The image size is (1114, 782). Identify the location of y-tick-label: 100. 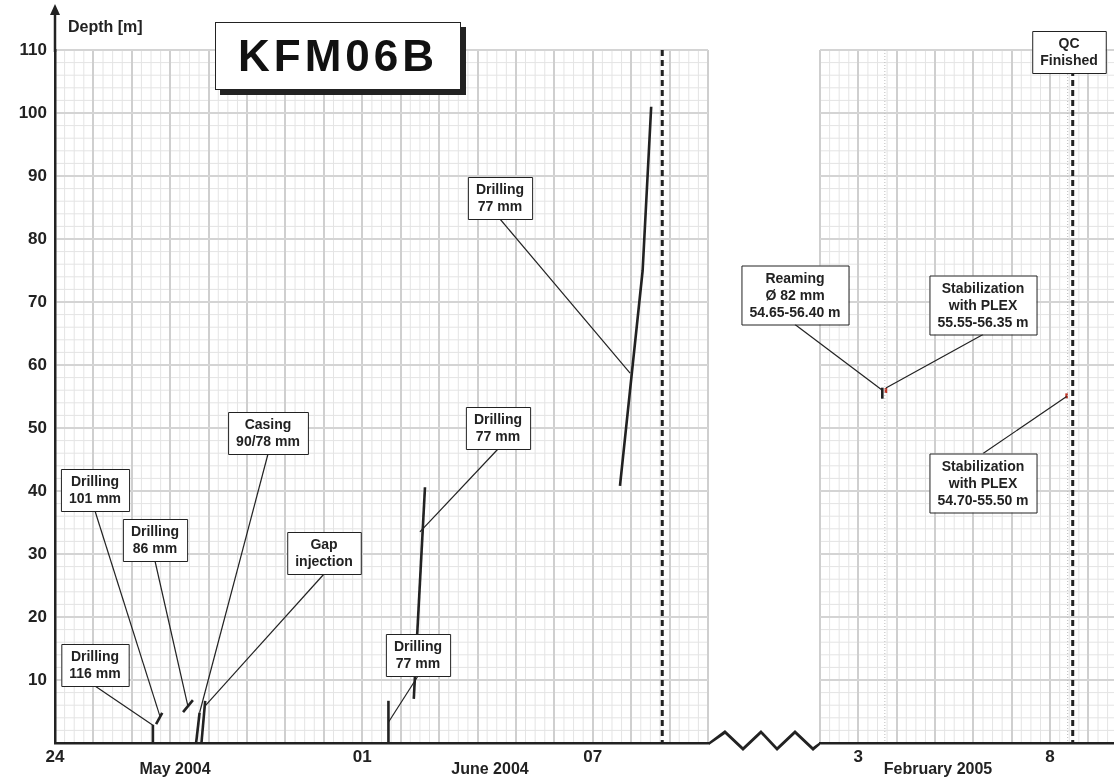
(32, 112).